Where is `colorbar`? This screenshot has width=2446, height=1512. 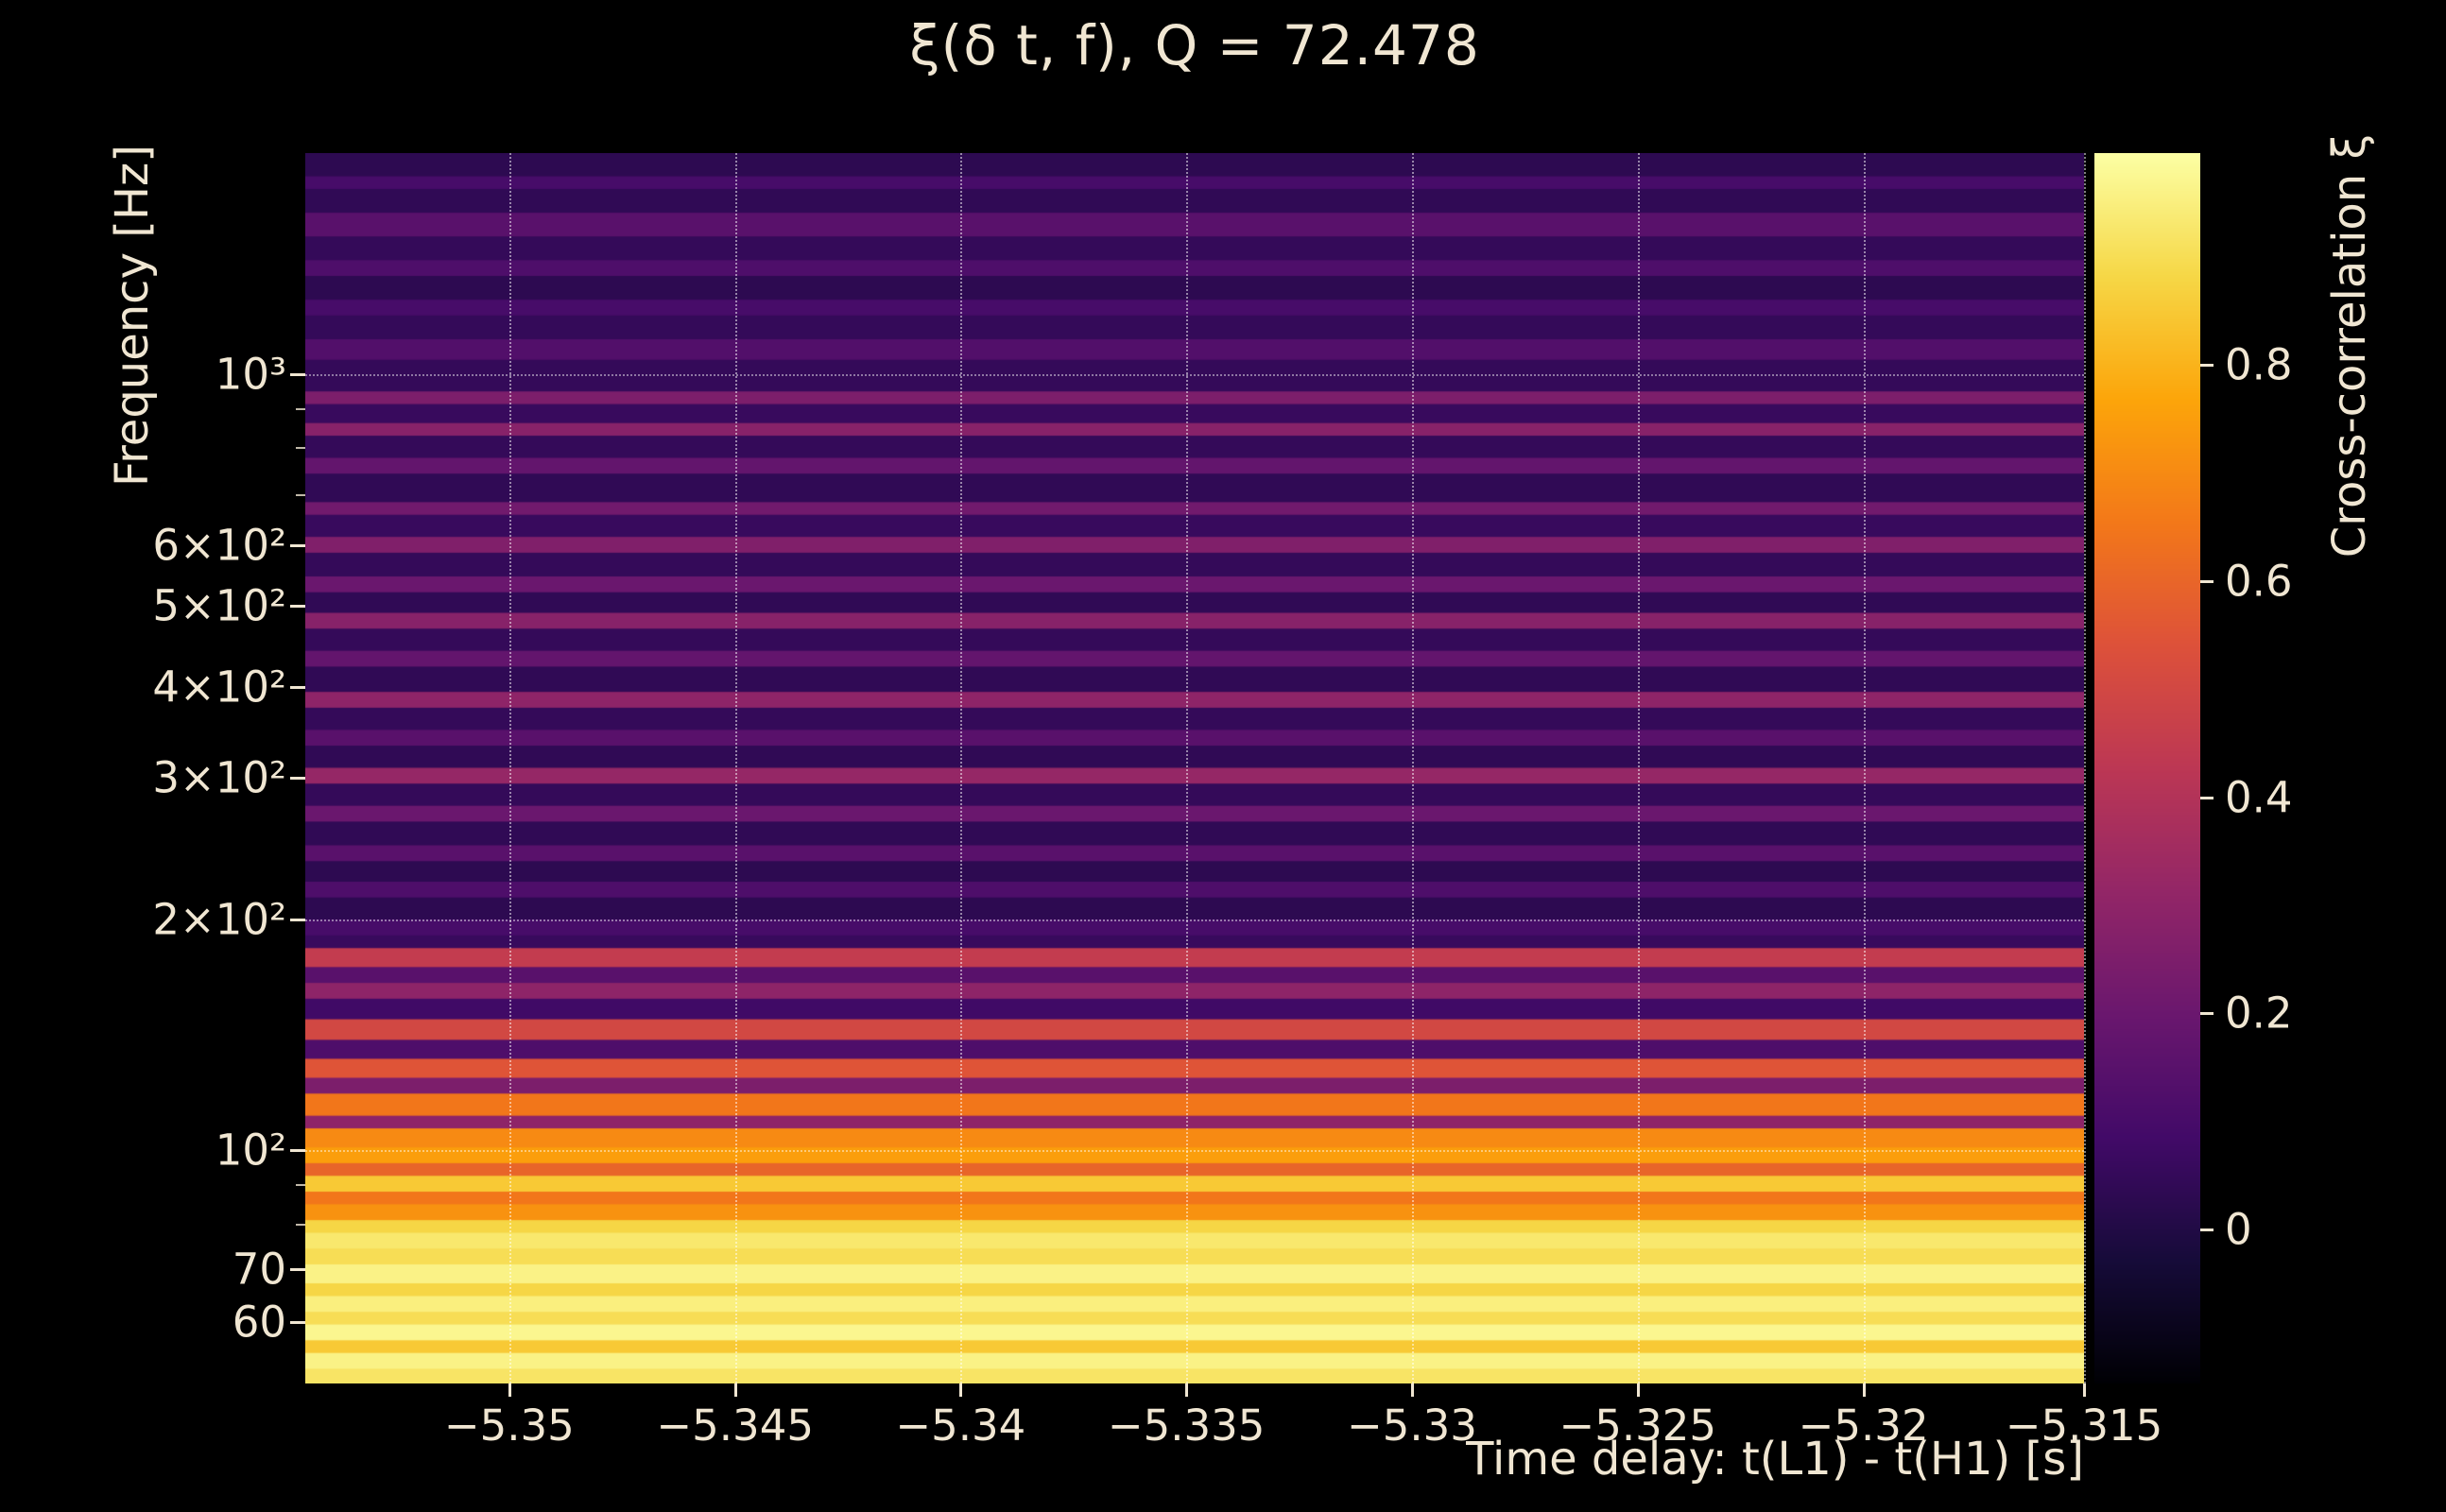
colorbar is located at coordinates (2147, 768).